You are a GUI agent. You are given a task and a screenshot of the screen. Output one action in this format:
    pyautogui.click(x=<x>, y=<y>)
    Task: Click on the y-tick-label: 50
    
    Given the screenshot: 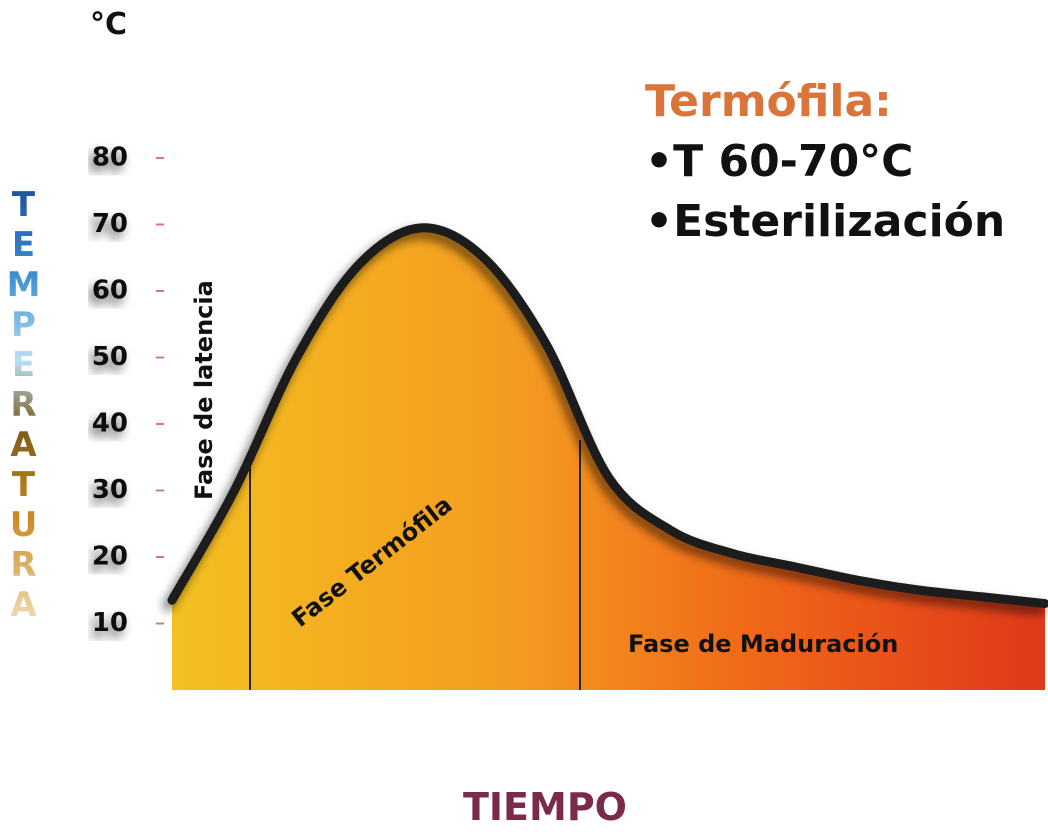 What is the action you would take?
    pyautogui.click(x=110, y=357)
    